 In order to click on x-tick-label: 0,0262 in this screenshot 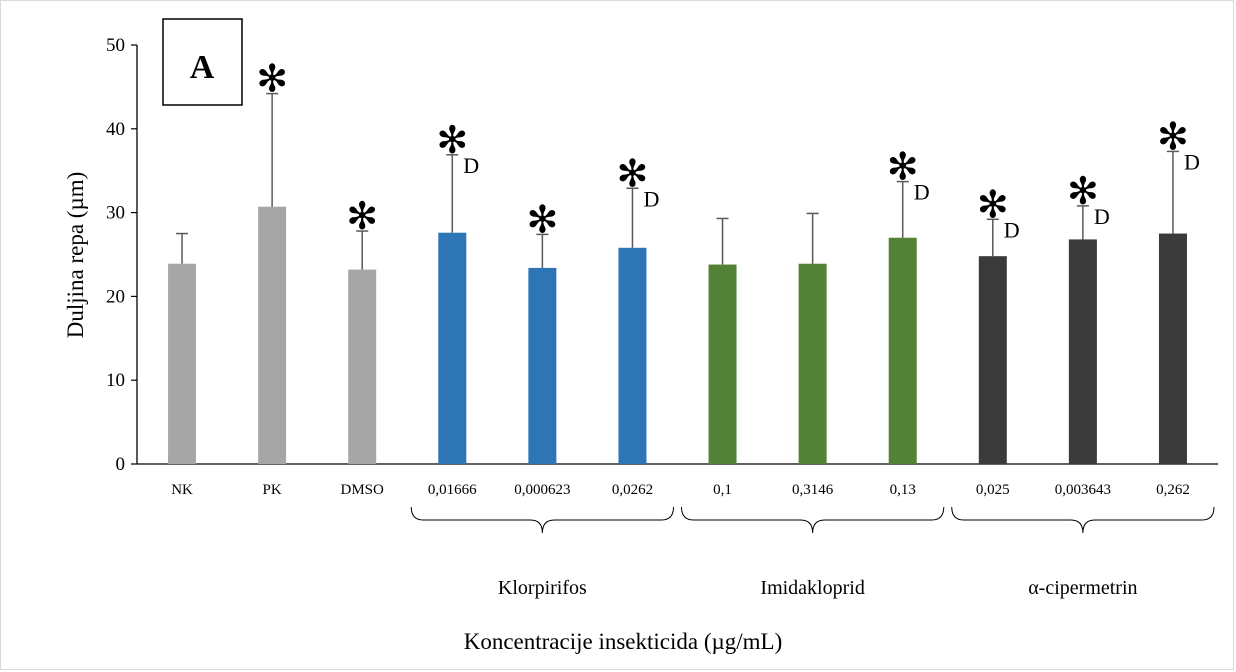, I will do `click(632, 490)`.